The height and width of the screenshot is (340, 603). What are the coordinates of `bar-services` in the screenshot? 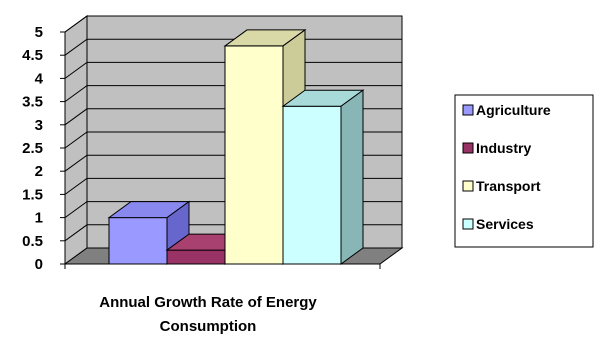 It's located at (323, 177).